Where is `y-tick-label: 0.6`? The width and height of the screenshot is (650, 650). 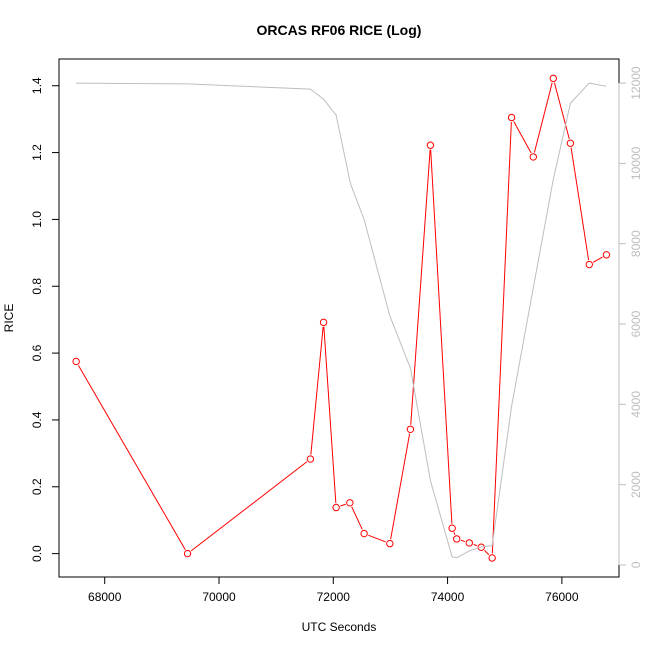 y-tick-label: 0.6 is located at coordinates (37, 352).